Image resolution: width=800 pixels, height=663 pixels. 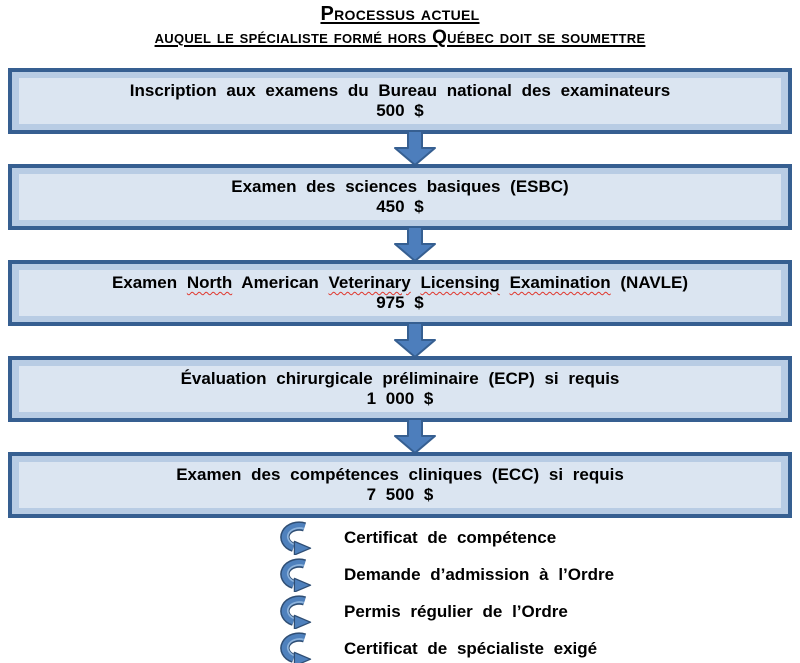 I want to click on step-price: 500 $, so click(x=400, y=110).